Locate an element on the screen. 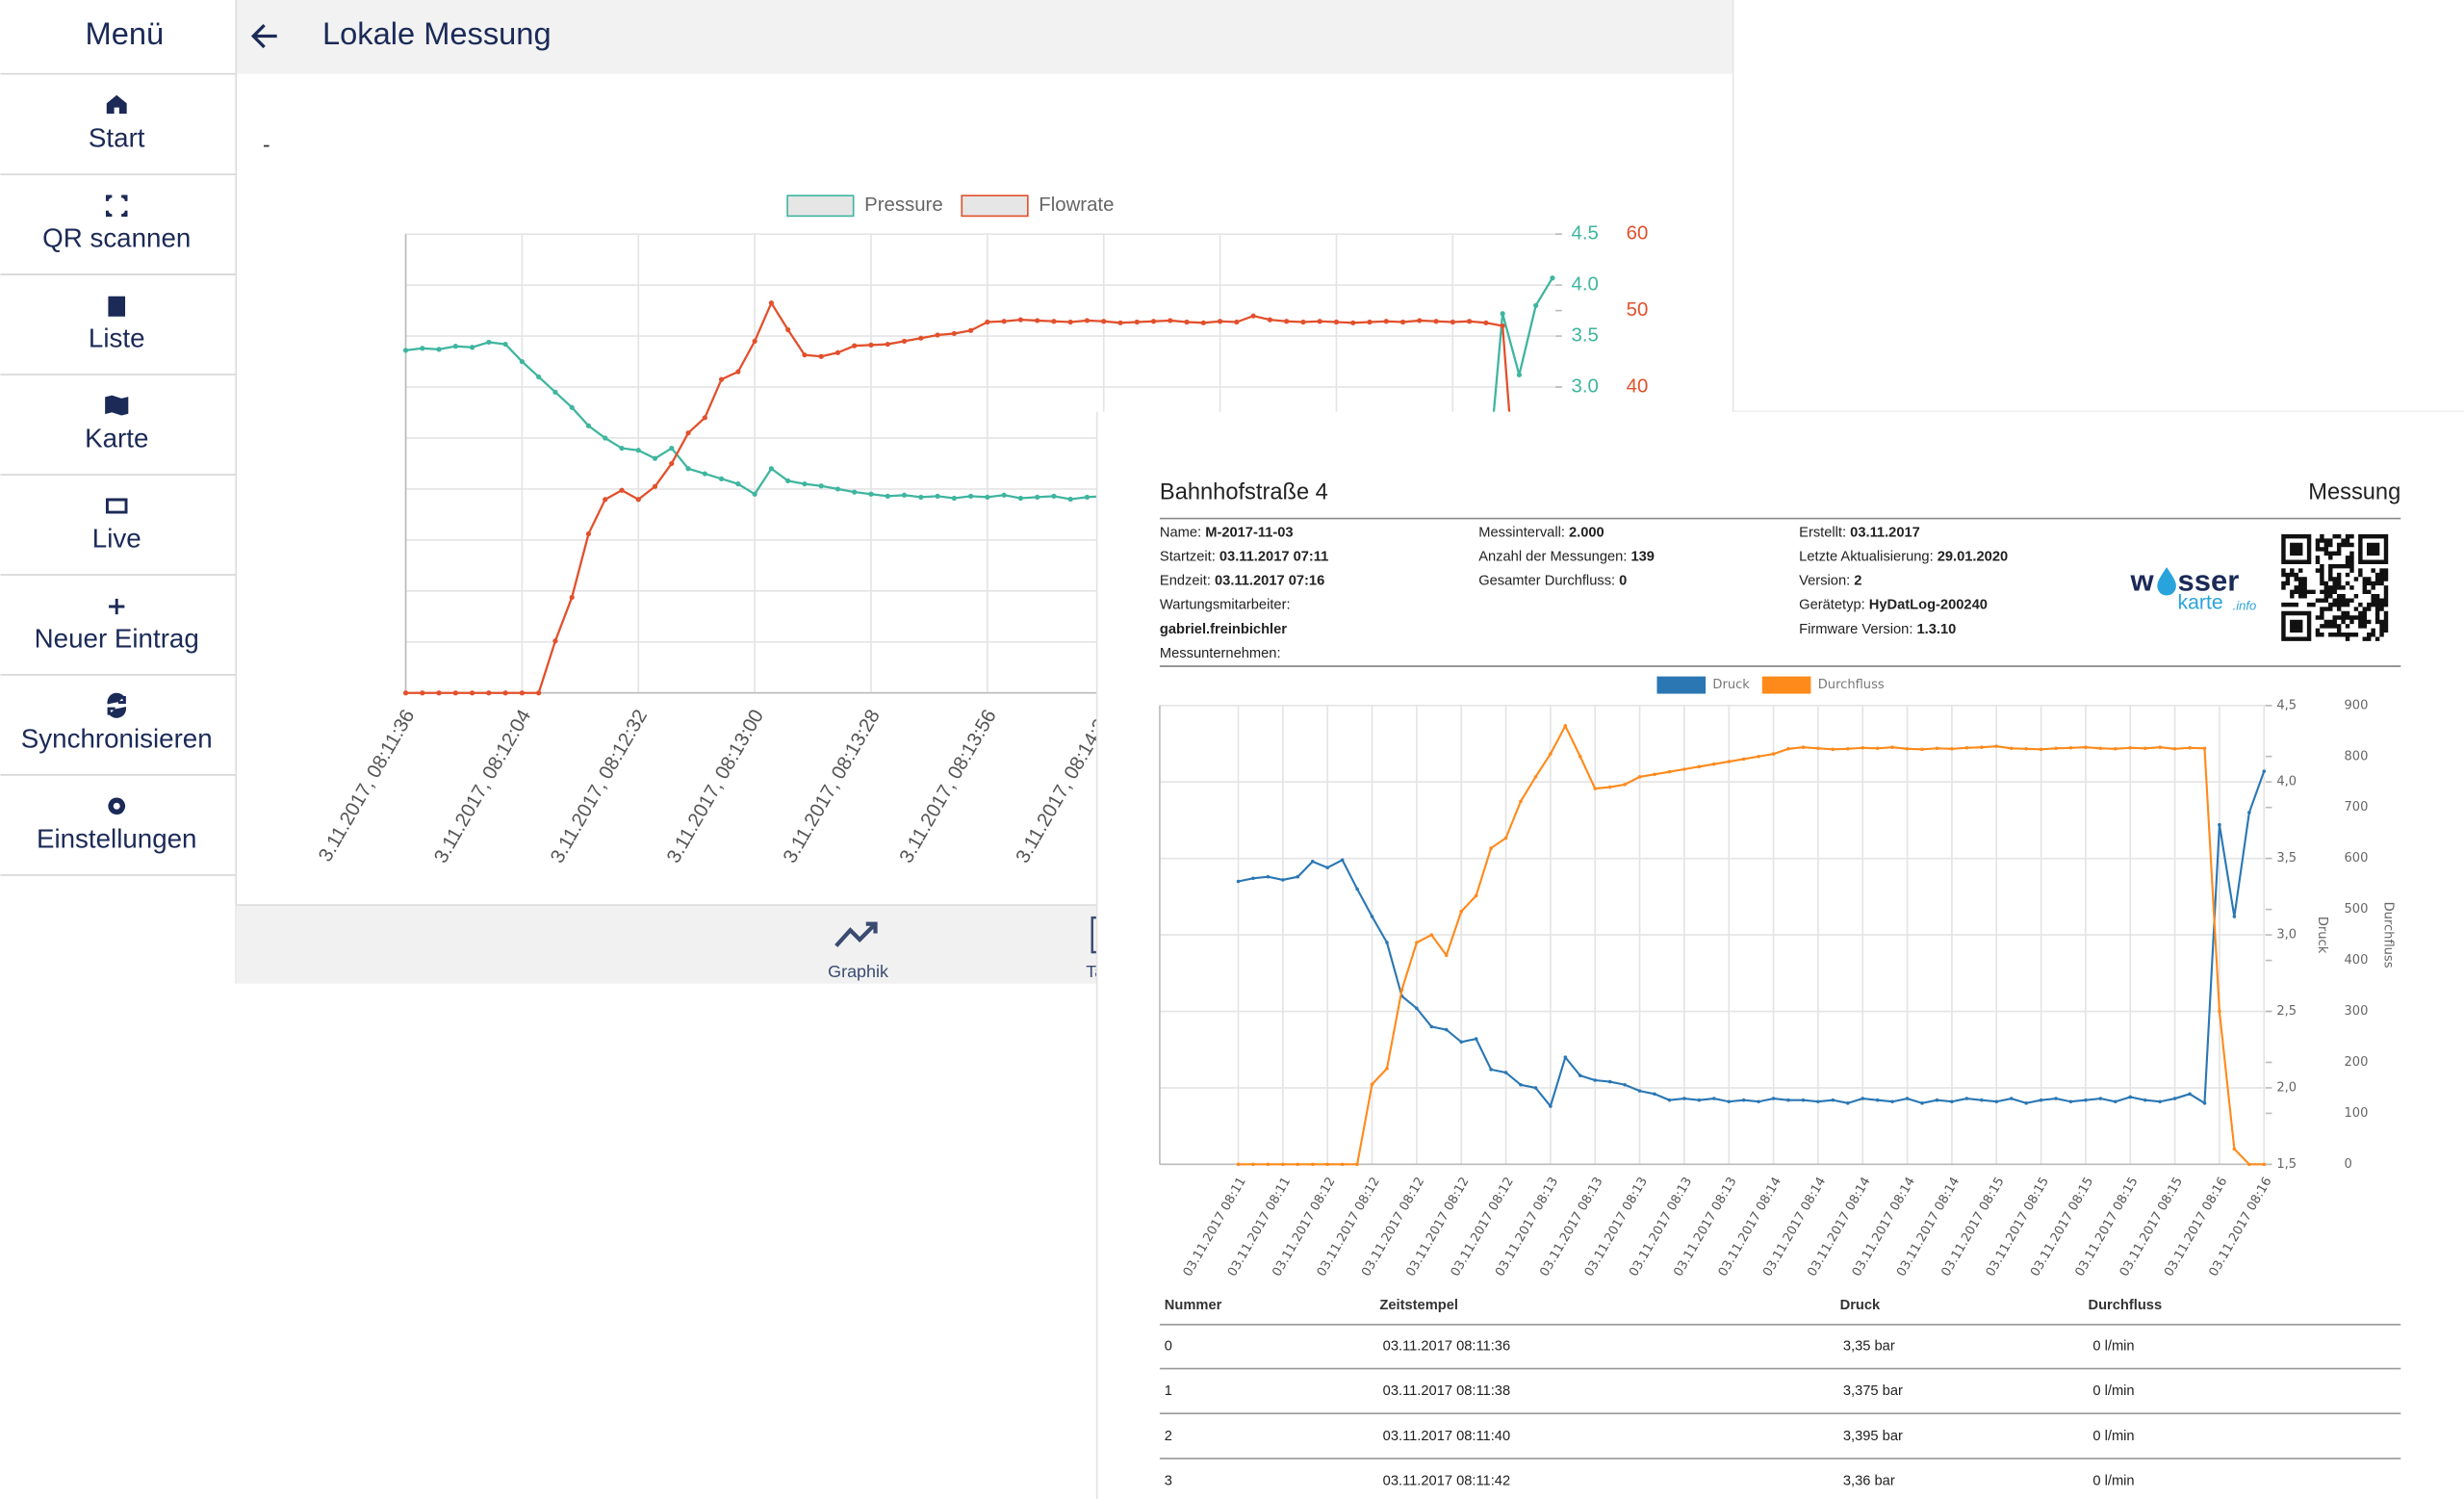 The height and width of the screenshot is (1499, 2464). info-value: 0 is located at coordinates (1623, 580).